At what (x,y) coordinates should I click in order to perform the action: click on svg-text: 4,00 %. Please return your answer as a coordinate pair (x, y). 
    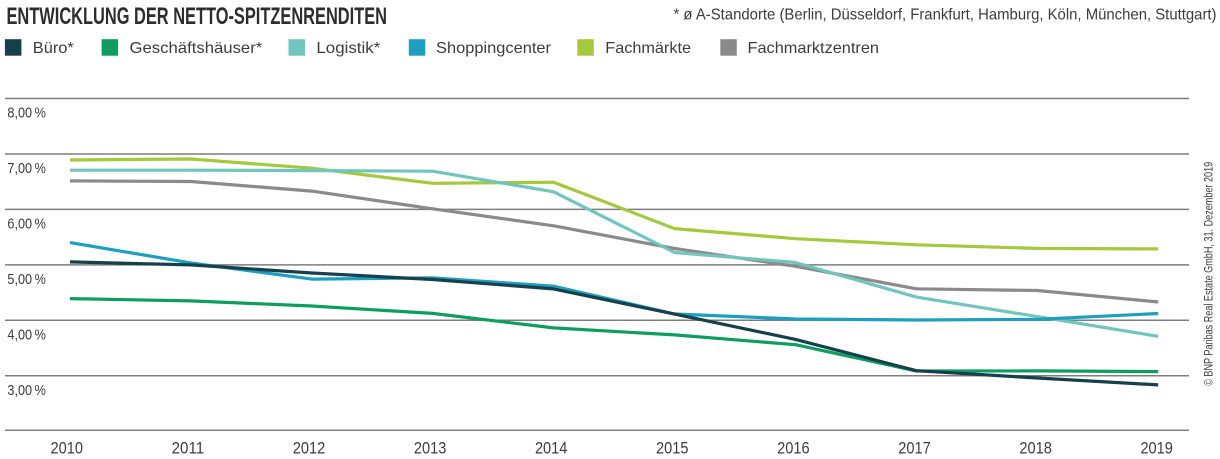
    Looking at the image, I should click on (26, 334).